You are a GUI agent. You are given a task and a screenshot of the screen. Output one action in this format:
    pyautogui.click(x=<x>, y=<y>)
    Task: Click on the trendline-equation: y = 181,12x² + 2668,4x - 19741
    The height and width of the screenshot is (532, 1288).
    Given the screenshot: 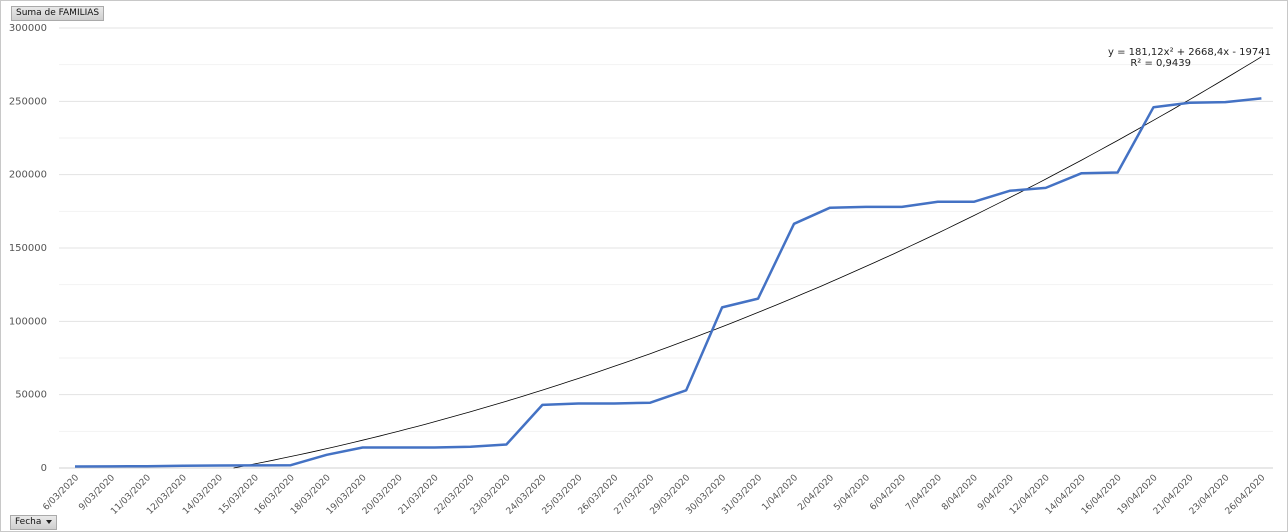 What is the action you would take?
    pyautogui.click(x=1189, y=52)
    